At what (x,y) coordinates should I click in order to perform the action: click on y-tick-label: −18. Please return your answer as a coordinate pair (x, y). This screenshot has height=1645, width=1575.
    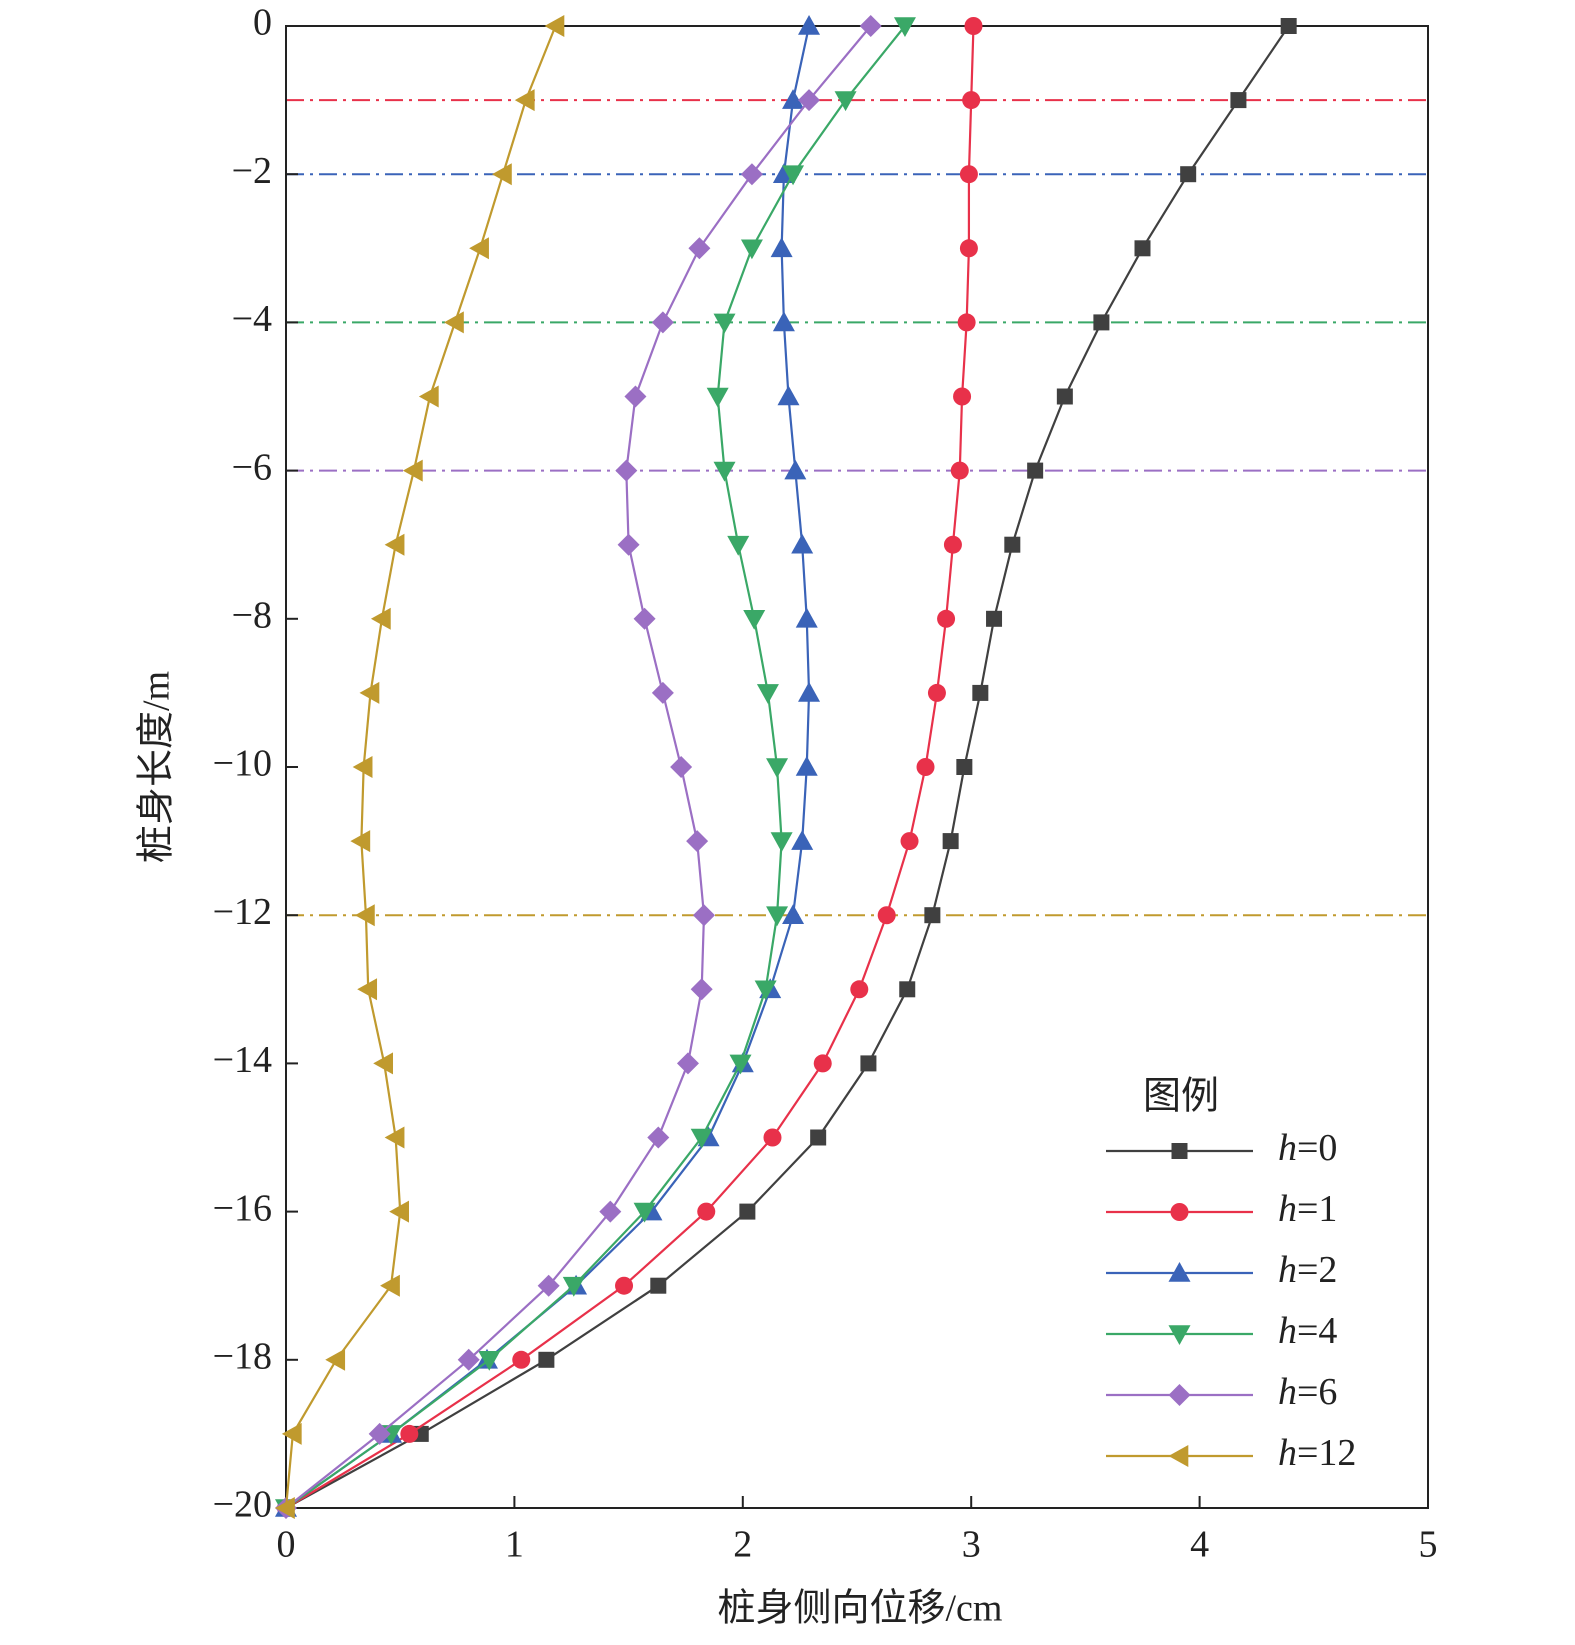
    Looking at the image, I should click on (242, 1357).